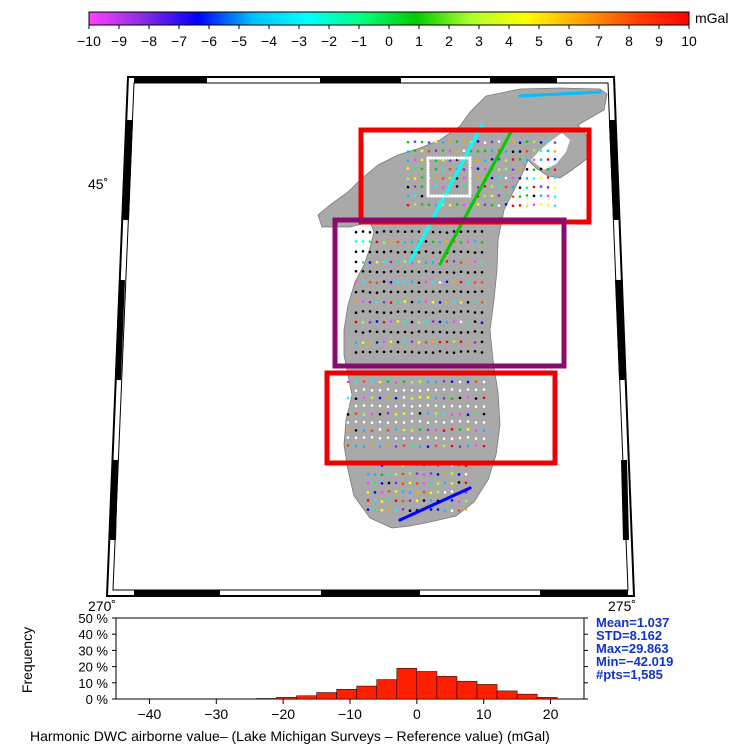  I want to click on histogram-x-tick-label: 20, so click(551, 714).